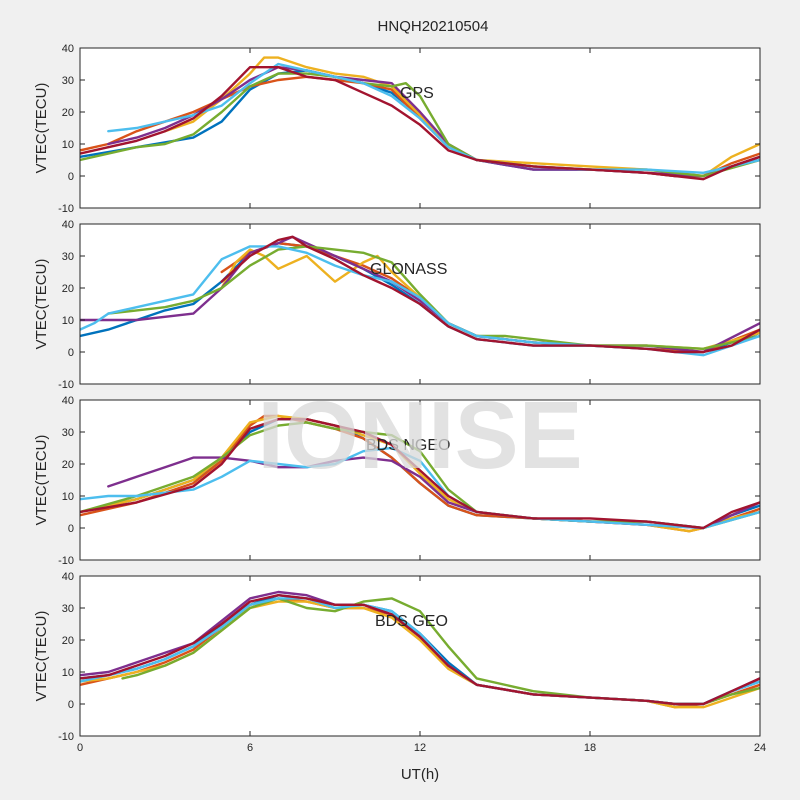 Image resolution: width=800 pixels, height=800 pixels. What do you see at coordinates (590, 748) in the screenshot?
I see `x-tick-label: 18` at bounding box center [590, 748].